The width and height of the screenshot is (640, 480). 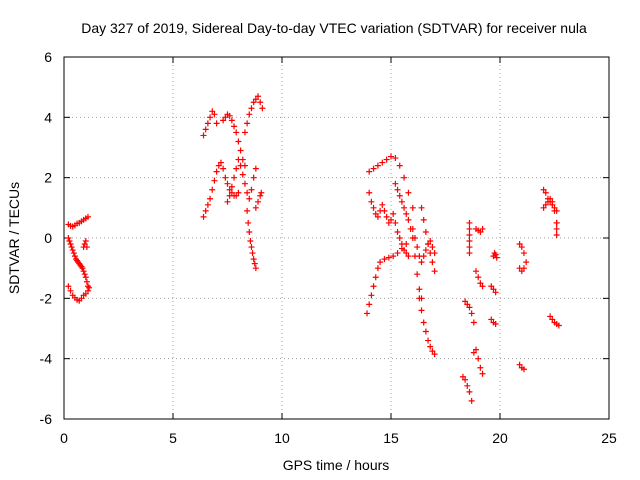 I want to click on series-evening-b, so click(x=469, y=238).